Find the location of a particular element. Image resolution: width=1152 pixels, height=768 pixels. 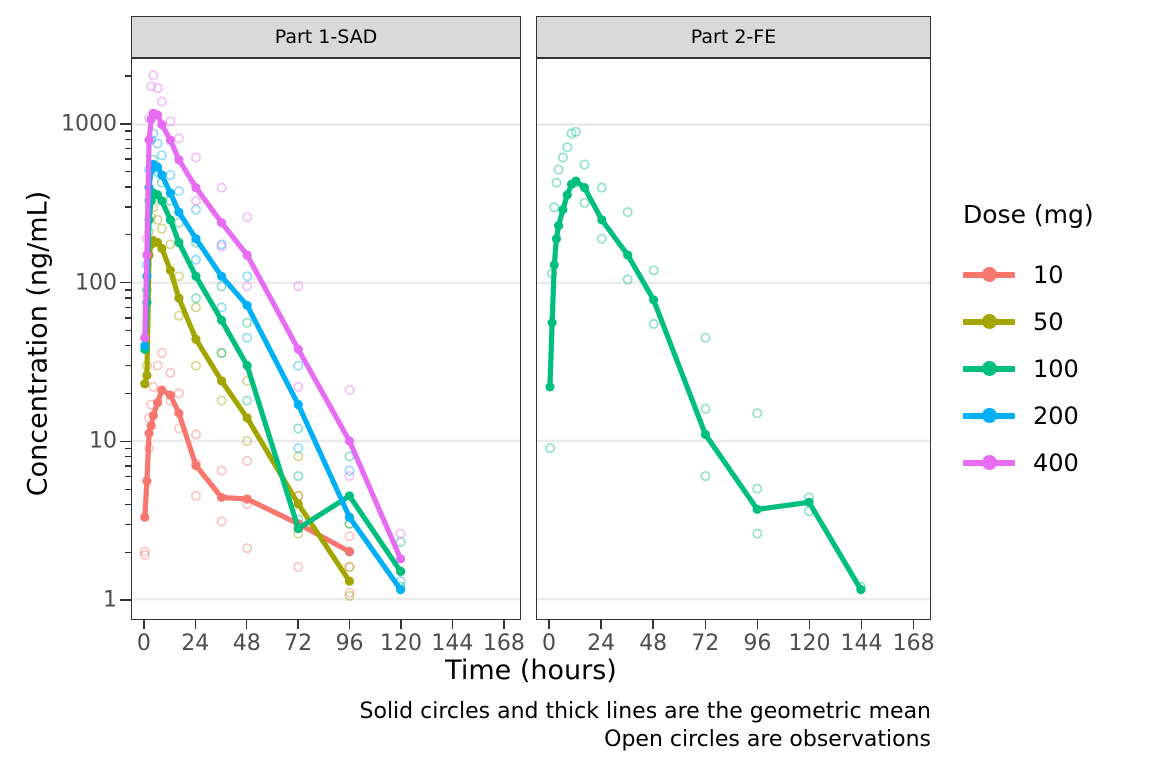

legend-item-10: 10 is located at coordinates (1057, 274).